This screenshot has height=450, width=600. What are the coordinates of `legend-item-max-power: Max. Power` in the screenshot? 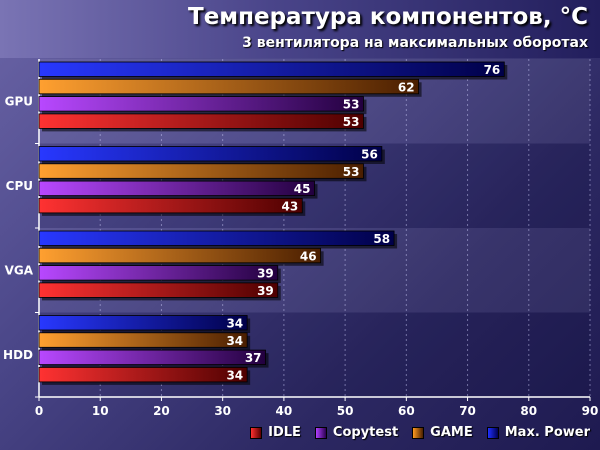 It's located at (538, 432).